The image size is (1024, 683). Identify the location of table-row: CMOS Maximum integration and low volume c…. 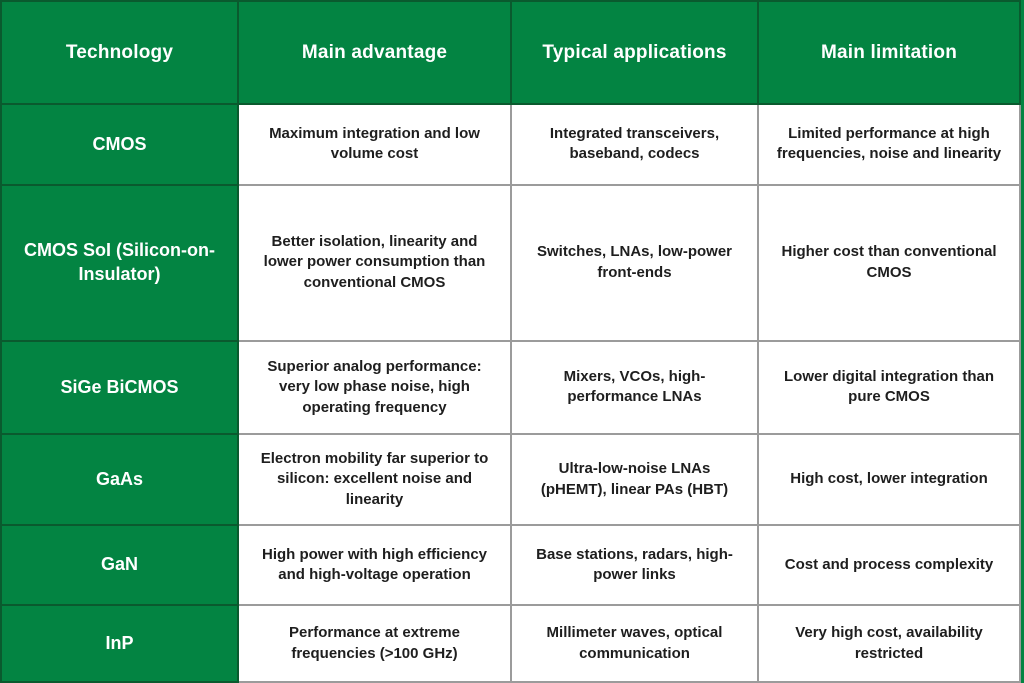
(510, 144).